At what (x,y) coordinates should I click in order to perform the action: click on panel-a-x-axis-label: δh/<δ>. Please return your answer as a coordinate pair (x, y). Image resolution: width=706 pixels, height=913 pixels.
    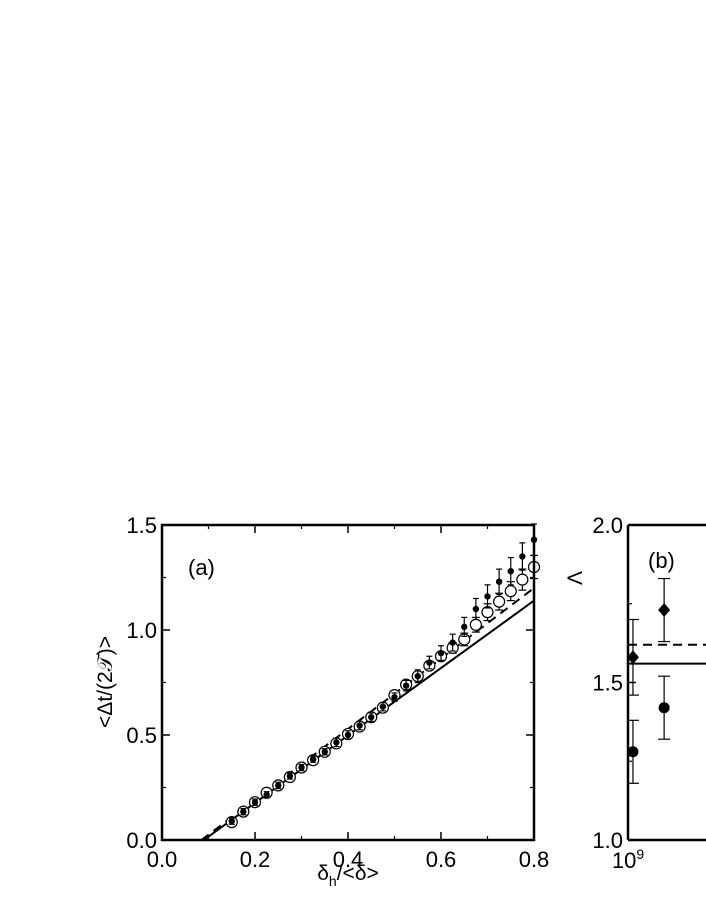
    Looking at the image, I should click on (348, 875).